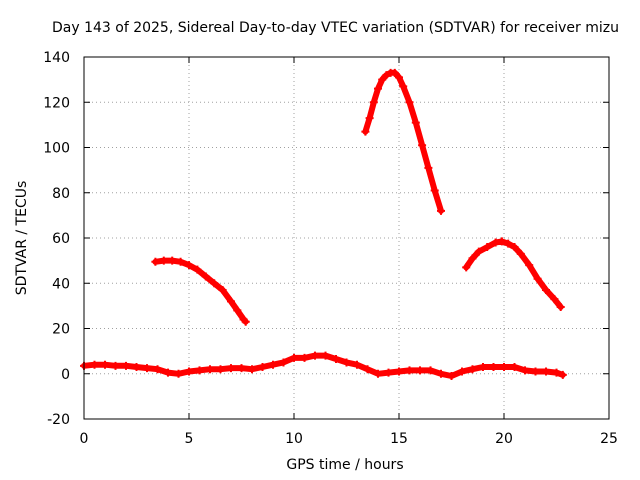 This screenshot has height=480, width=640. Describe the element at coordinates (22, 238) in the screenshot. I see `y-axis-label: SDTVAR / TECUs` at that location.